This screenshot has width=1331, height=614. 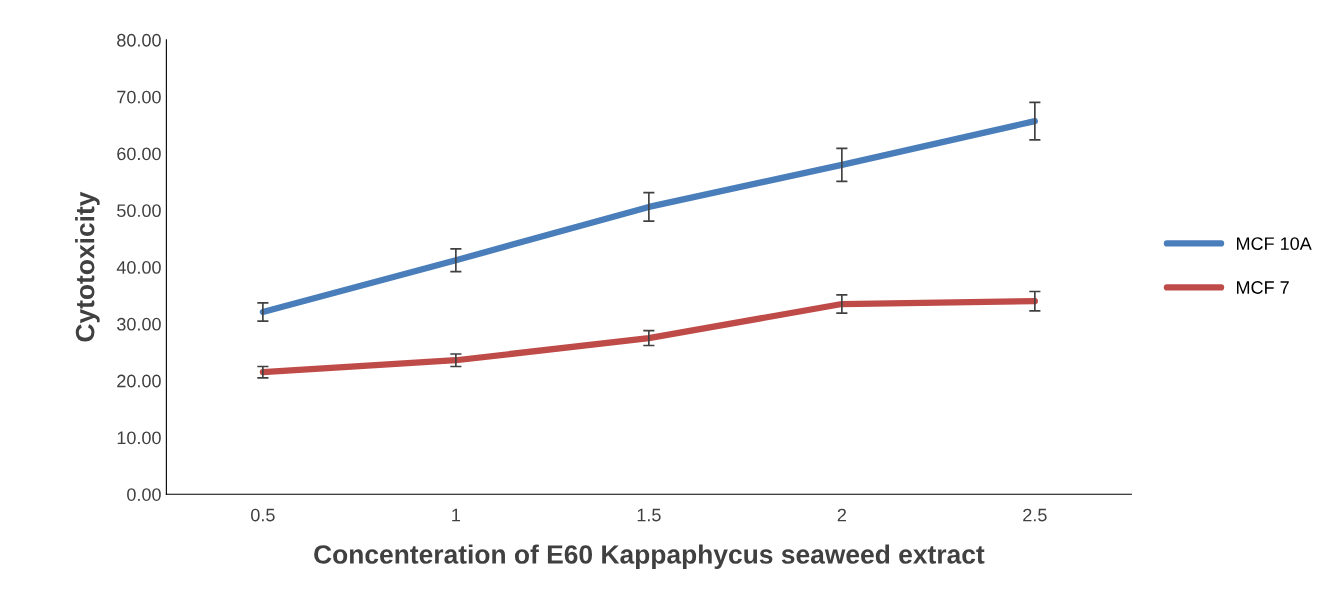 What do you see at coordinates (263, 515) in the screenshot?
I see `x-tick-label: 0.5` at bounding box center [263, 515].